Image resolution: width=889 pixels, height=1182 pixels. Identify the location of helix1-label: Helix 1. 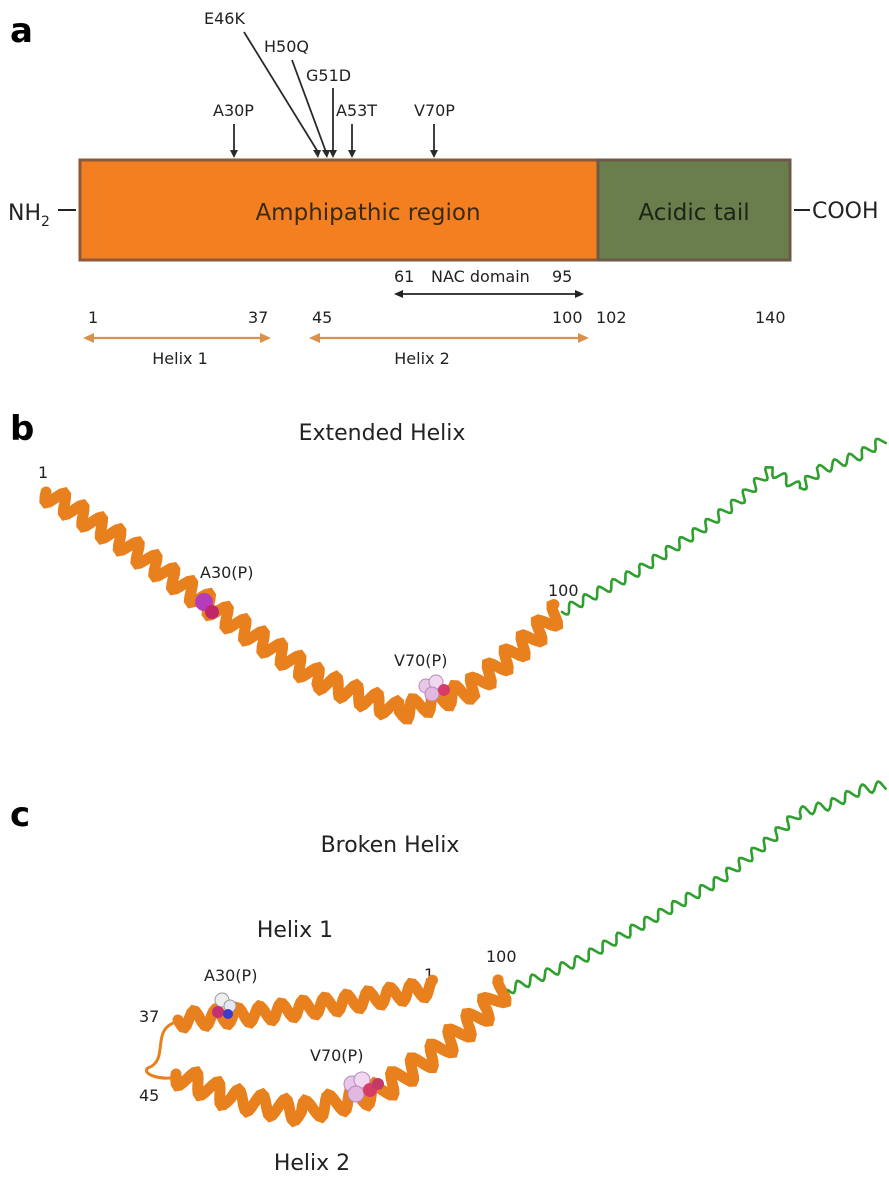
(180, 358).